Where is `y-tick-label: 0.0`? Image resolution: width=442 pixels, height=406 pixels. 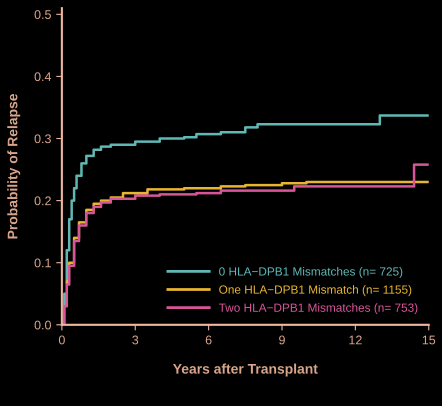 y-tick-label: 0.0 is located at coordinates (42, 325).